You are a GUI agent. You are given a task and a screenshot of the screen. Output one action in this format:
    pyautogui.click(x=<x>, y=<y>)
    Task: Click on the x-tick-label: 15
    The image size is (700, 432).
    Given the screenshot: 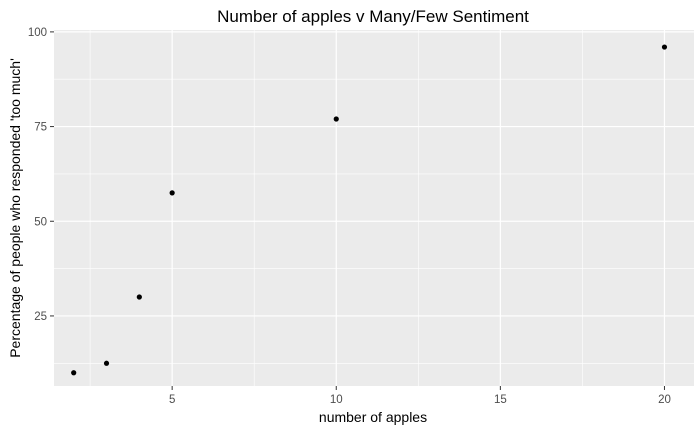 What is the action you would take?
    pyautogui.click(x=500, y=400)
    